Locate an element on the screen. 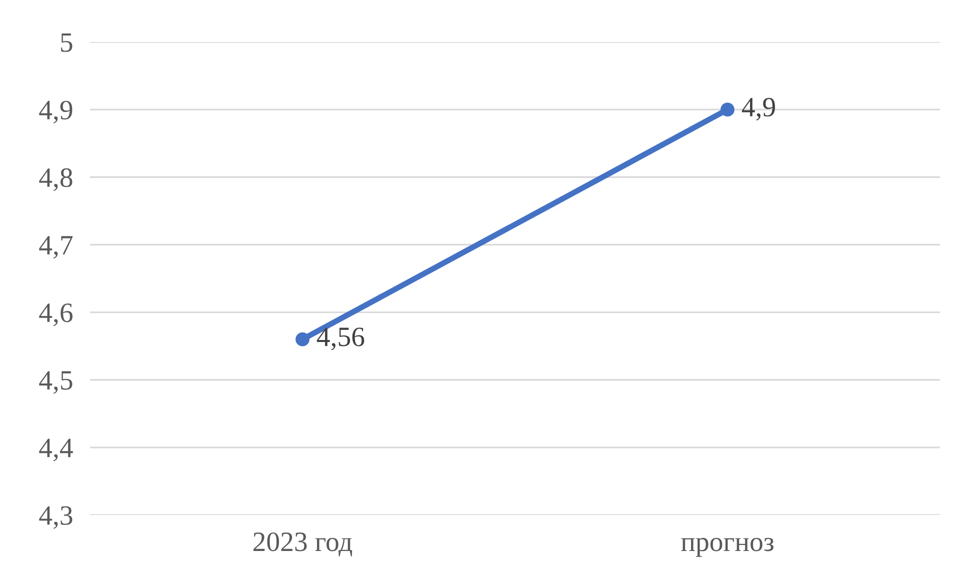 The image size is (956, 580). y-tick-label: 4,4 is located at coordinates (56, 450).